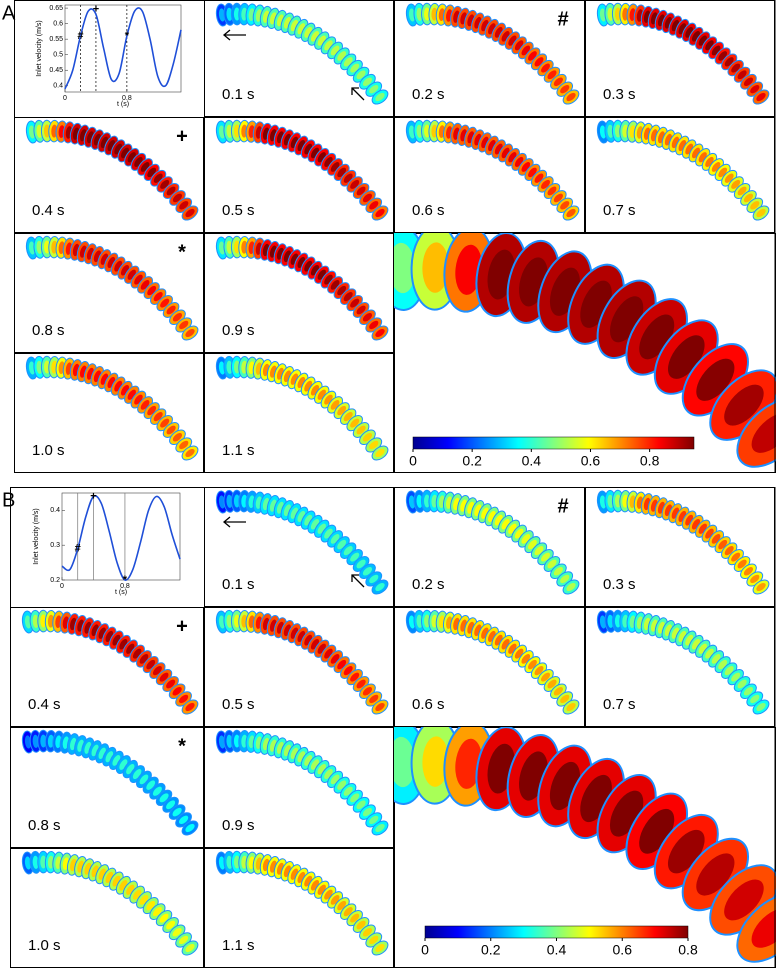 The width and height of the screenshot is (776, 968). Describe the element at coordinates (428, 584) in the screenshot. I see `time-label: 0.2 s` at that location.